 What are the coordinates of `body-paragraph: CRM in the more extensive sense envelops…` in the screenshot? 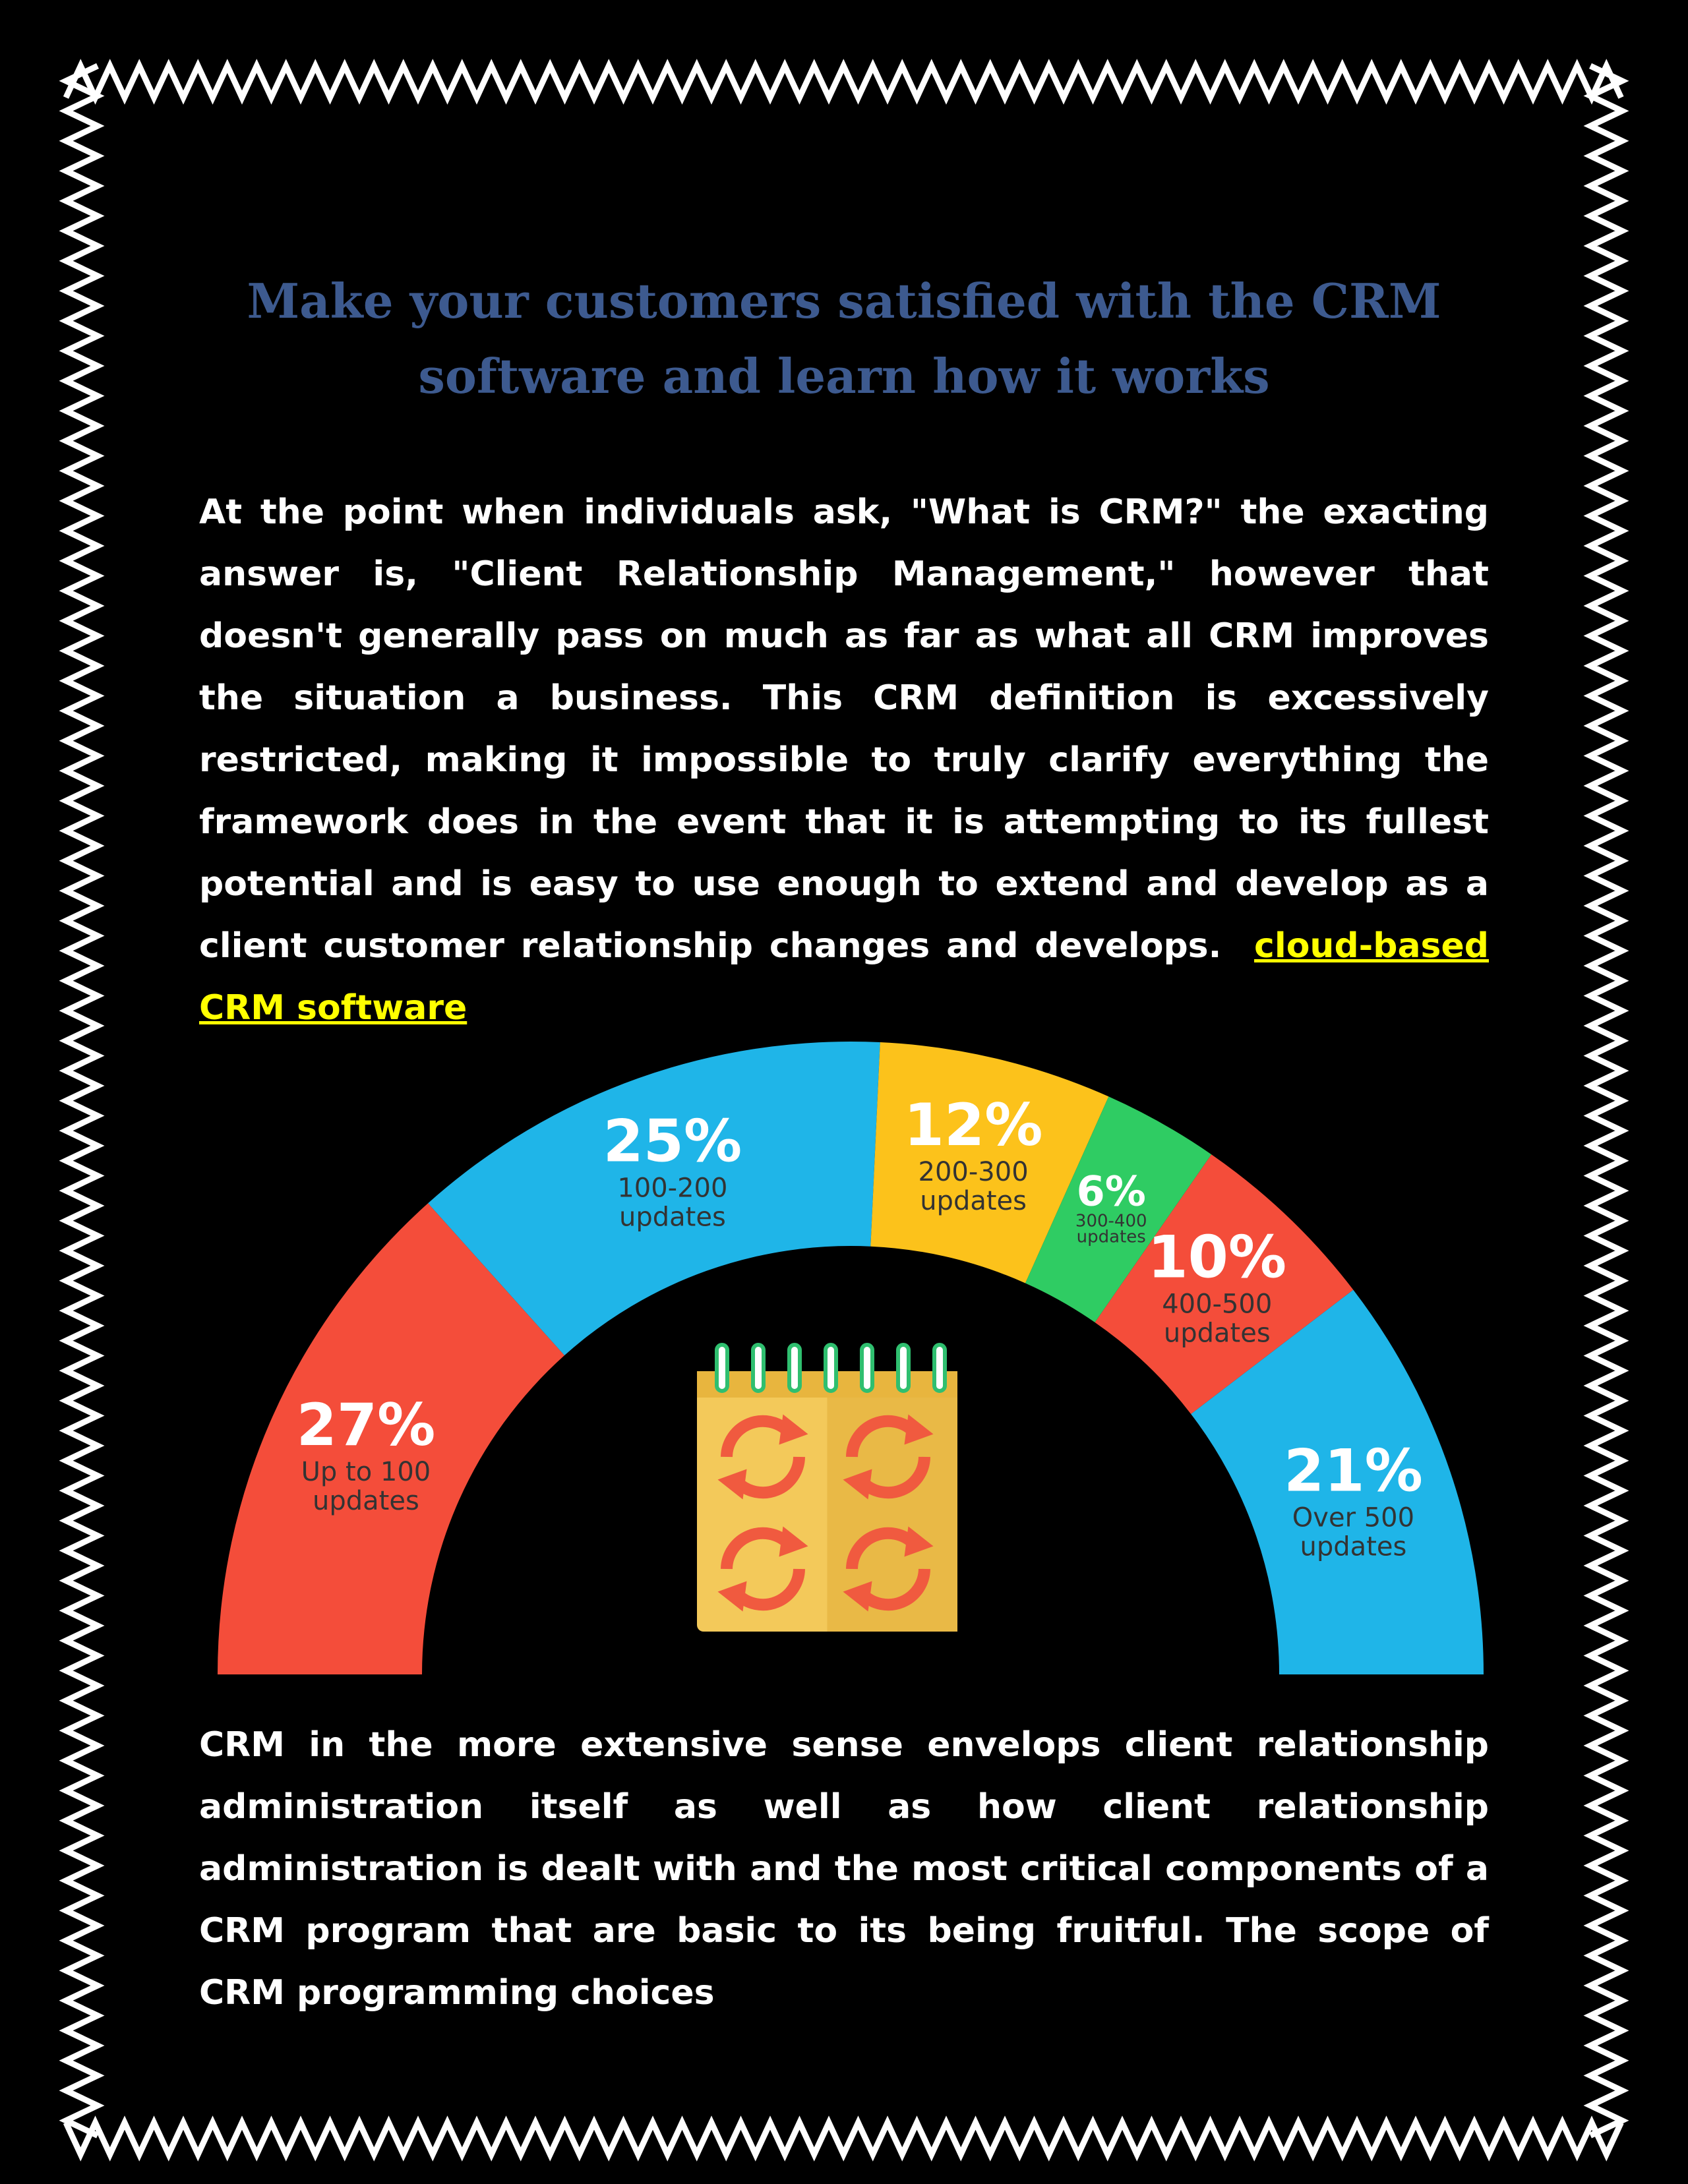 It's located at (844, 1869).